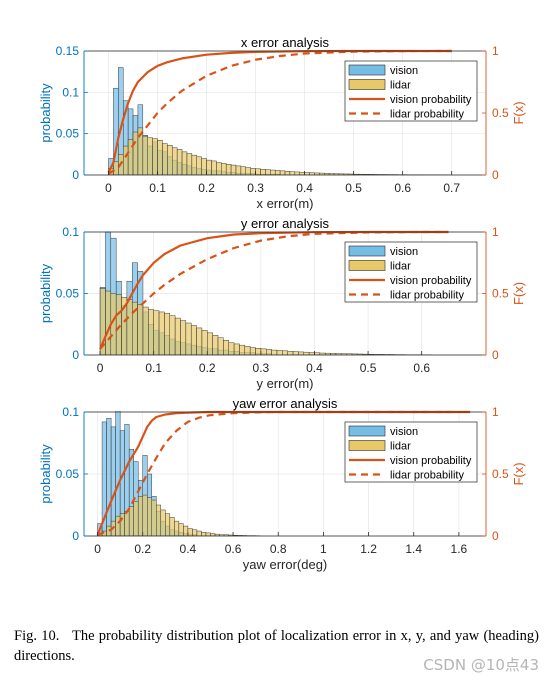  I want to click on y2-tick-label: 1, so click(495, 51).